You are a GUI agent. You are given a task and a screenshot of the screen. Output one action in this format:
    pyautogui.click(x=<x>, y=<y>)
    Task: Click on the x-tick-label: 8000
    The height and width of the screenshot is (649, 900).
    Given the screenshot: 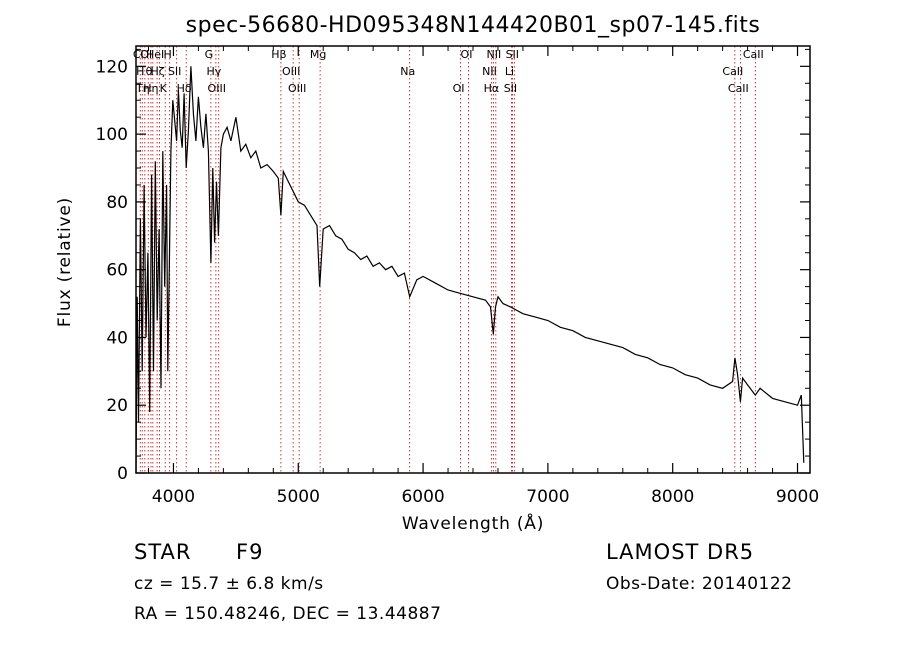 What is the action you would take?
    pyautogui.click(x=672, y=497)
    